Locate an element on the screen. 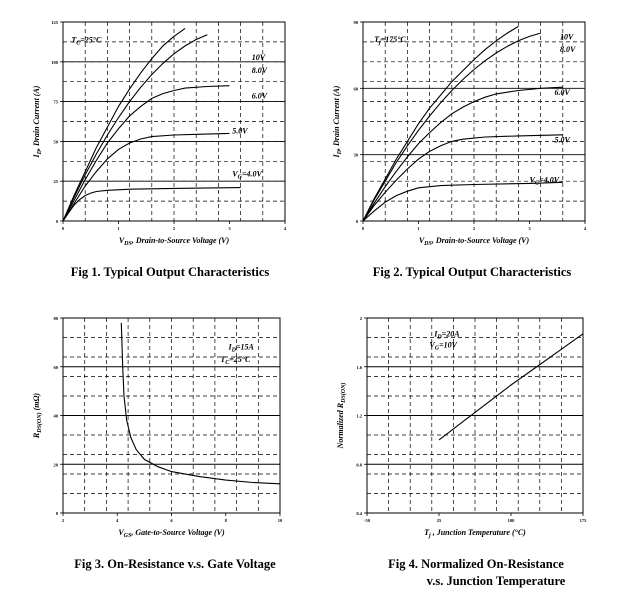 The width and height of the screenshot is (629, 597). y-tick-label: 30 is located at coordinates (356, 155).